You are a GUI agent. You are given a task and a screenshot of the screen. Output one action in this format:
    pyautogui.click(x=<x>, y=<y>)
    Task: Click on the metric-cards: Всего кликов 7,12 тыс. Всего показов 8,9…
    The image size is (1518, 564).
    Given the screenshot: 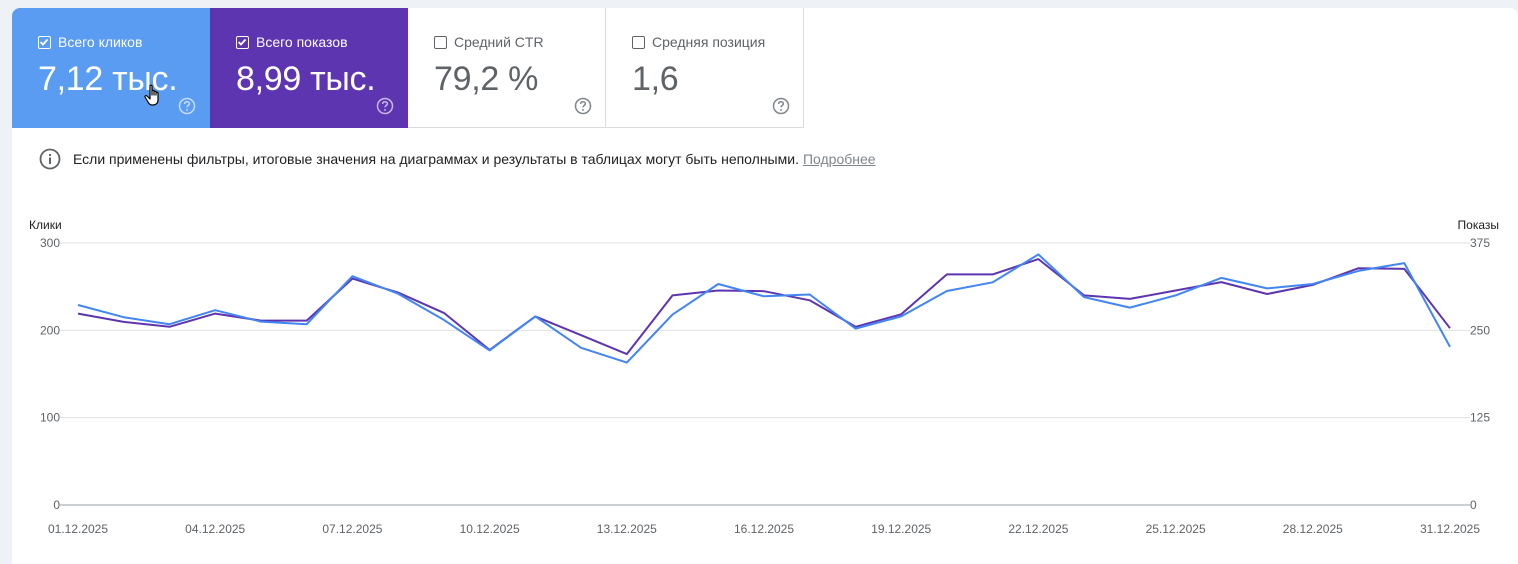 What is the action you would take?
    pyautogui.click(x=408, y=68)
    